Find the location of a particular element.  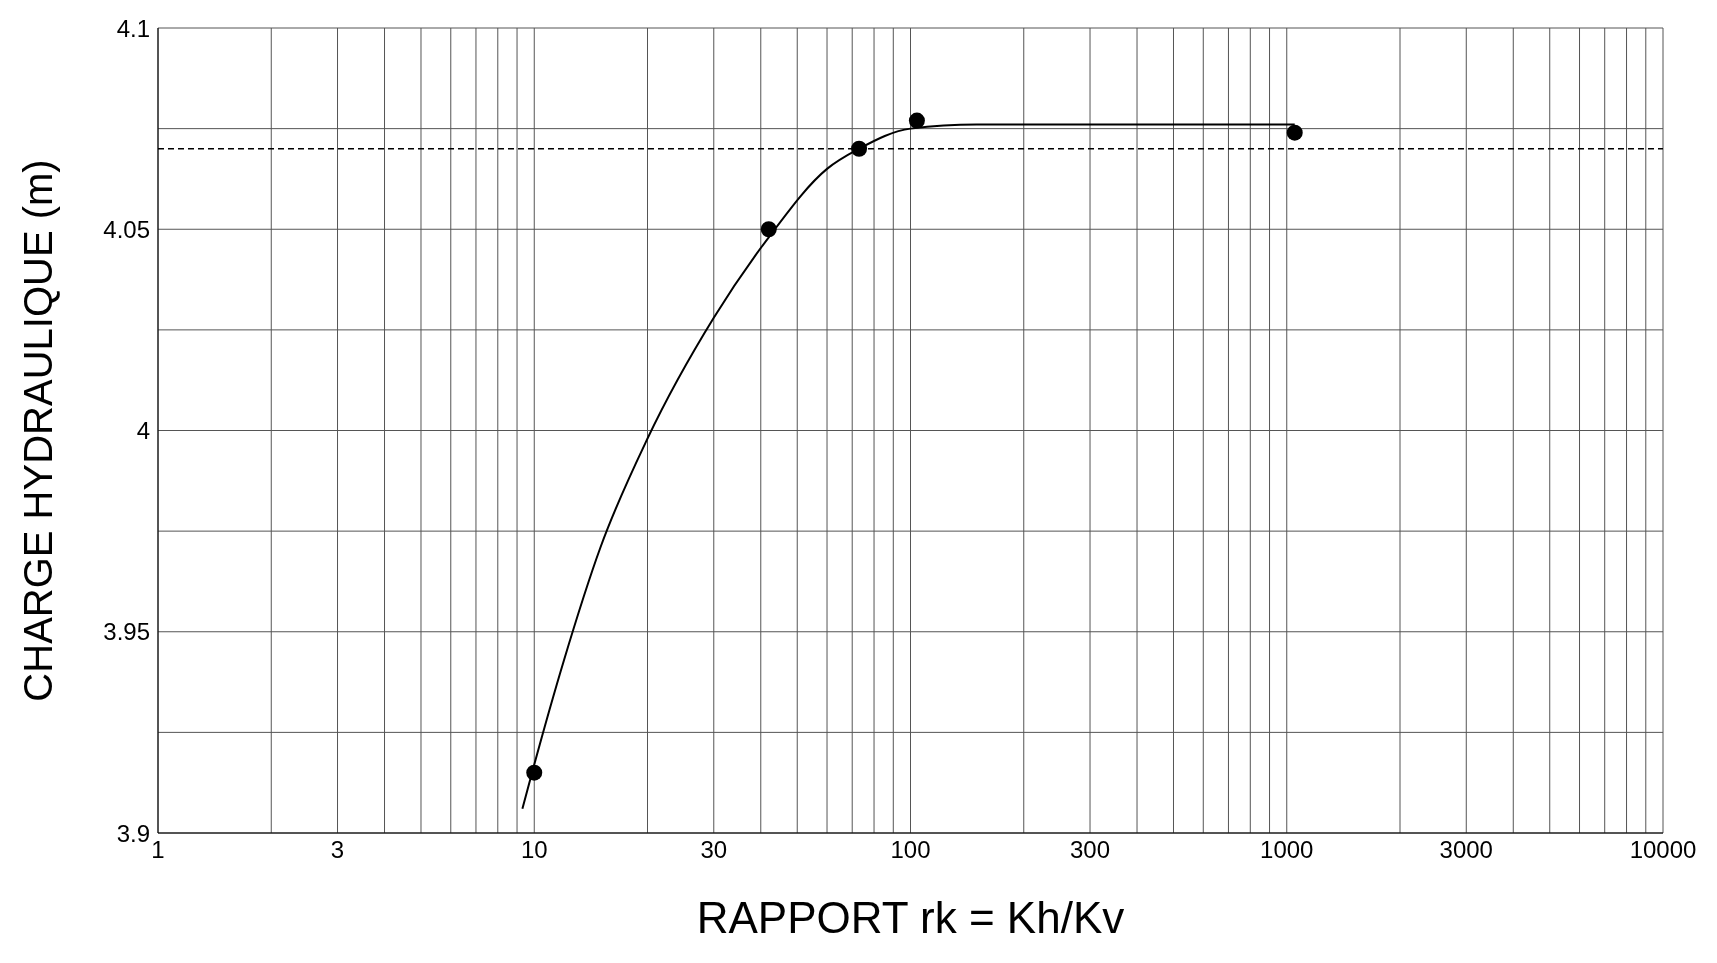

y-tick-label: 4 is located at coordinates (143, 431).